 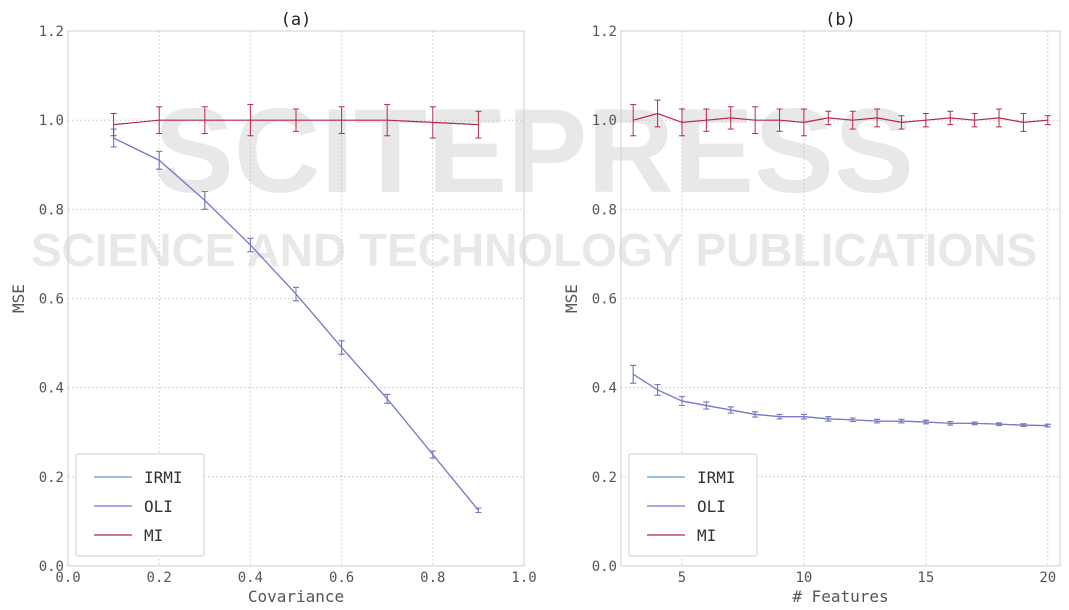 I want to click on x-tick-label: 20, so click(x=1047, y=578).